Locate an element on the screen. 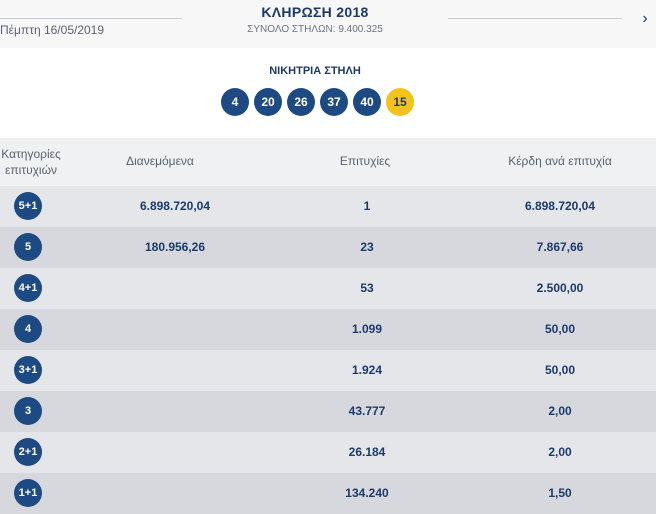  prize-value: 1,50 is located at coordinates (560, 493).